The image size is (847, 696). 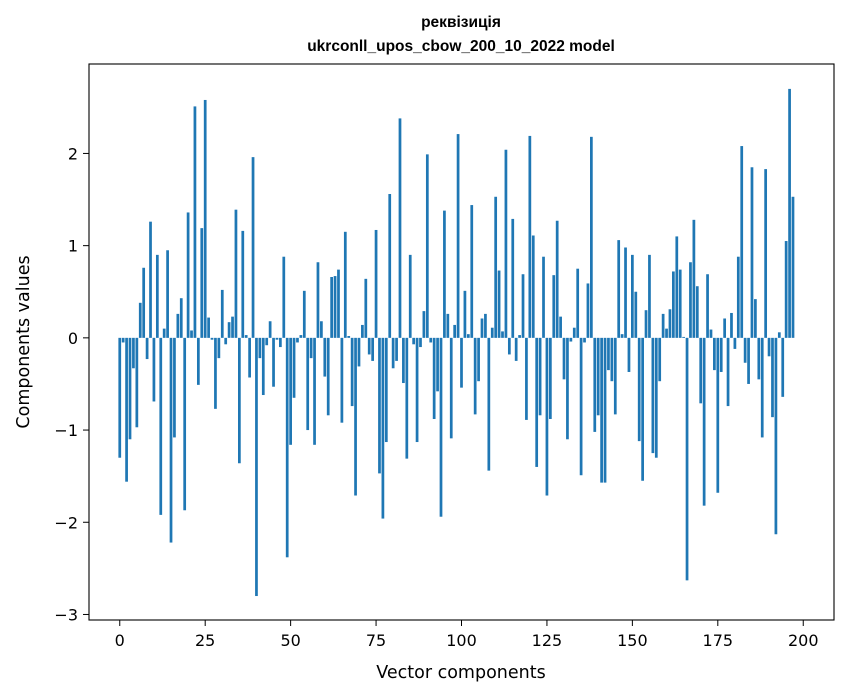 What do you see at coordinates (547, 640) in the screenshot?
I see `x-tick-label: 125` at bounding box center [547, 640].